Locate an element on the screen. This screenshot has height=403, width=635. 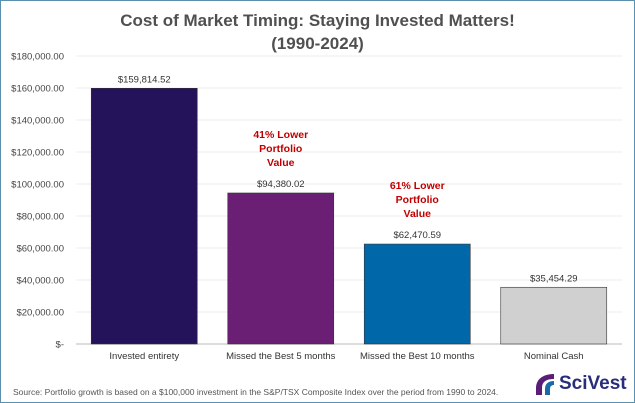
data-label: $62,470.59 is located at coordinates (417, 235).